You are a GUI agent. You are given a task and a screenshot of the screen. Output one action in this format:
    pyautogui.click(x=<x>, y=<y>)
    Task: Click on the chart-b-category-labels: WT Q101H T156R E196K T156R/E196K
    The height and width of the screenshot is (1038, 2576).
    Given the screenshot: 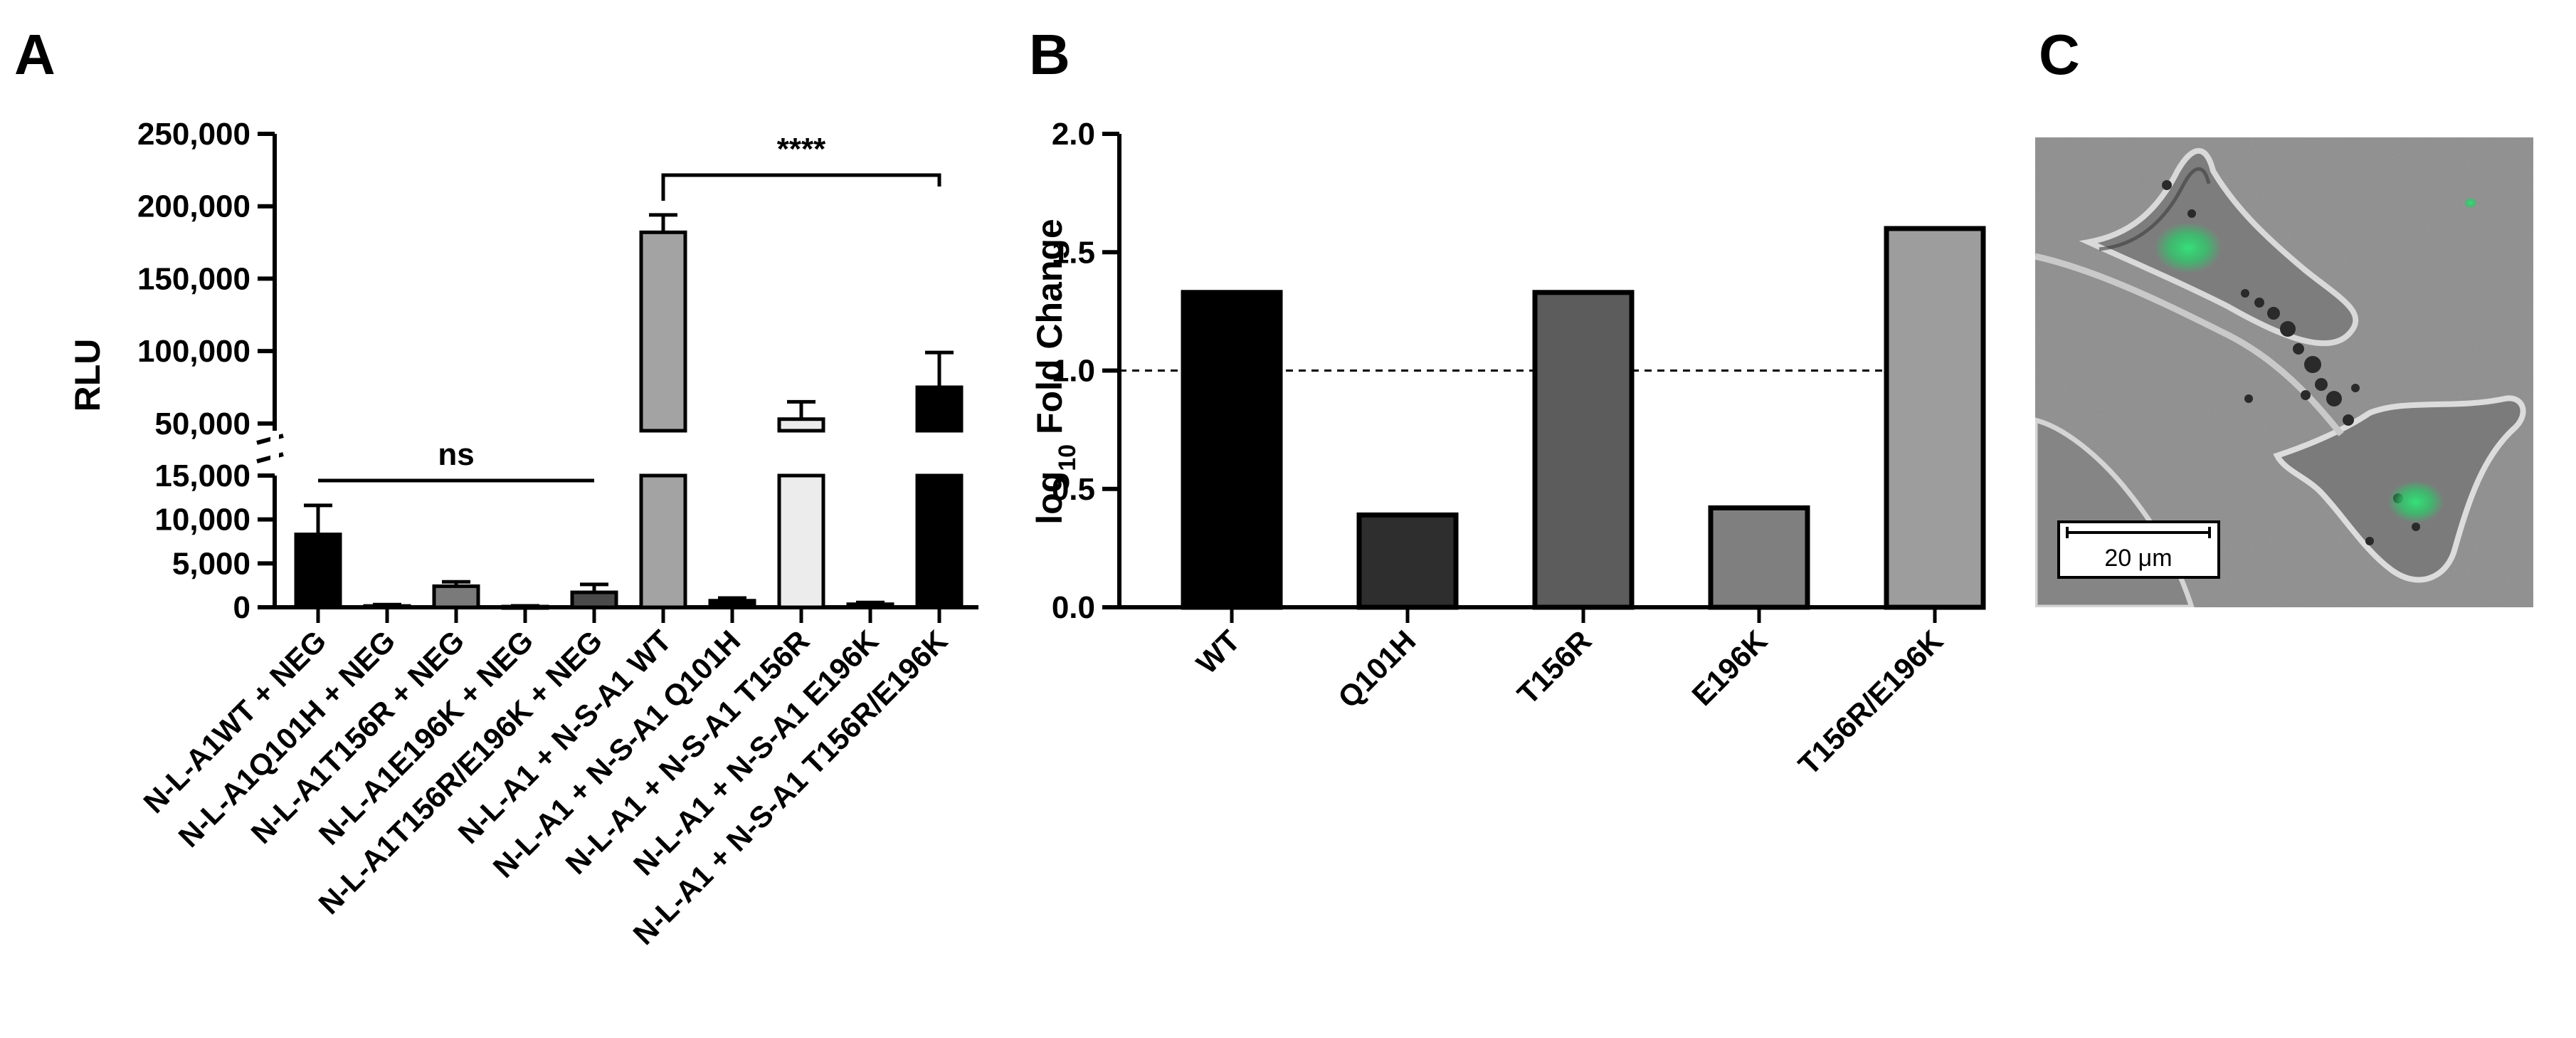 What is the action you would take?
    pyautogui.click(x=1569, y=703)
    